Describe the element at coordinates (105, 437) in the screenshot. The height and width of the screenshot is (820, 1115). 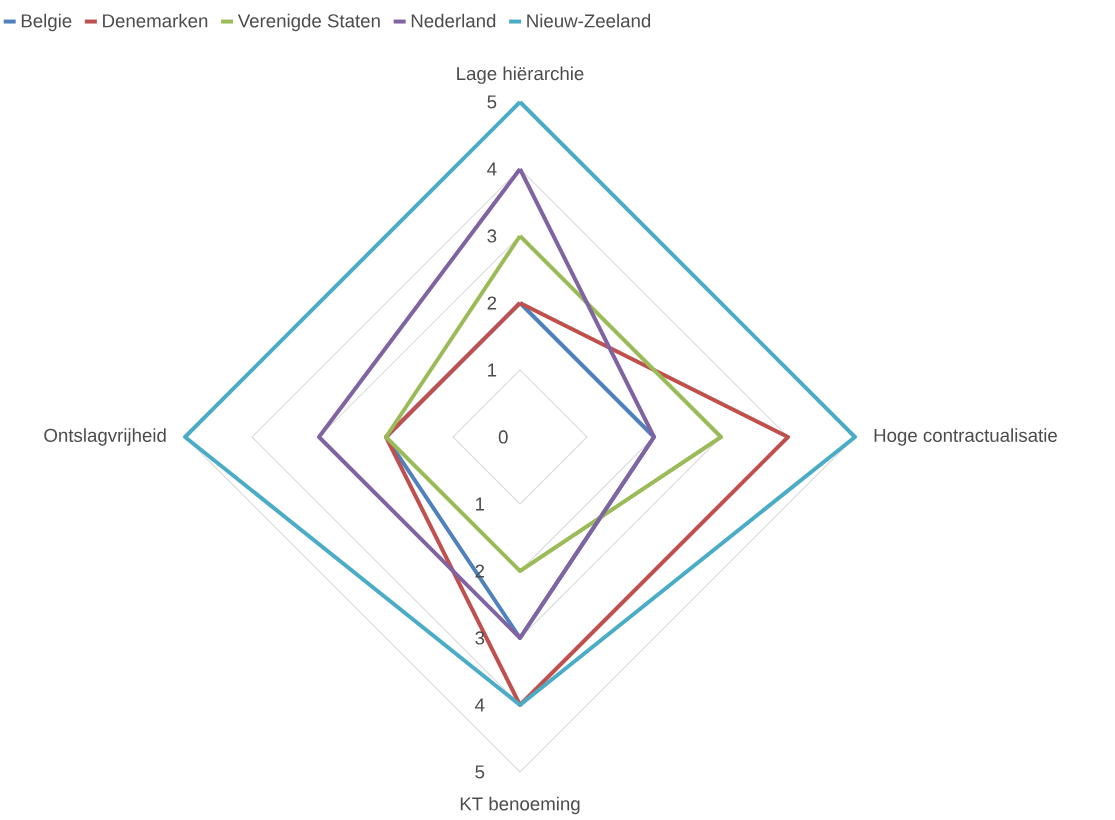
I see `spoke-label: Ontslagvrijheid` at that location.